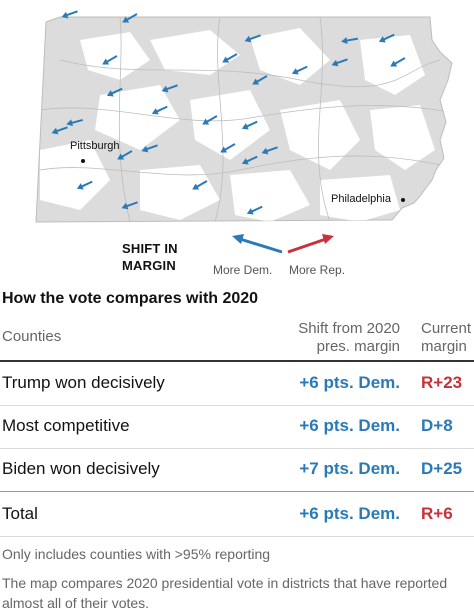 This screenshot has height=615, width=474. Describe the element at coordinates (243, 270) in the screenshot. I see `legend-dem-label: More Dem.` at that location.